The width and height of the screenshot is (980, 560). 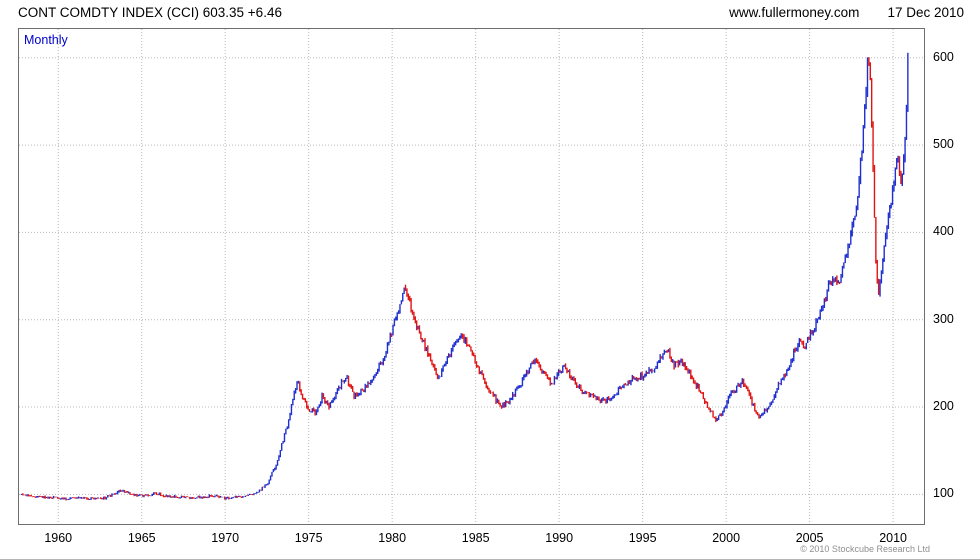 What do you see at coordinates (46, 40) in the screenshot?
I see `timeframe-label: Monthly` at bounding box center [46, 40].